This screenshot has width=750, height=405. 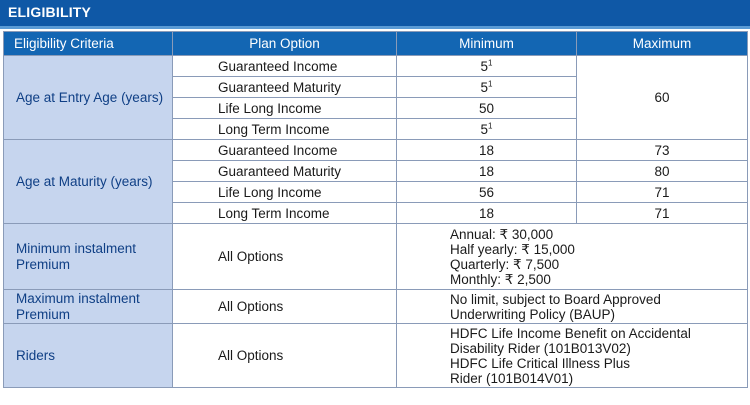 What do you see at coordinates (88, 43) in the screenshot?
I see `header-eligibility-criteria: Eligibility Criteria` at bounding box center [88, 43].